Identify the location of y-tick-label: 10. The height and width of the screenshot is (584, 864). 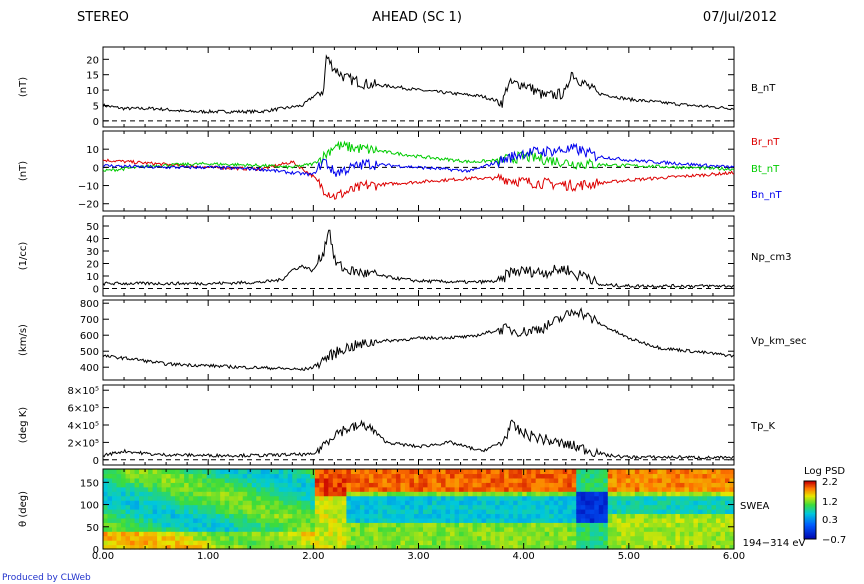
(92, 150).